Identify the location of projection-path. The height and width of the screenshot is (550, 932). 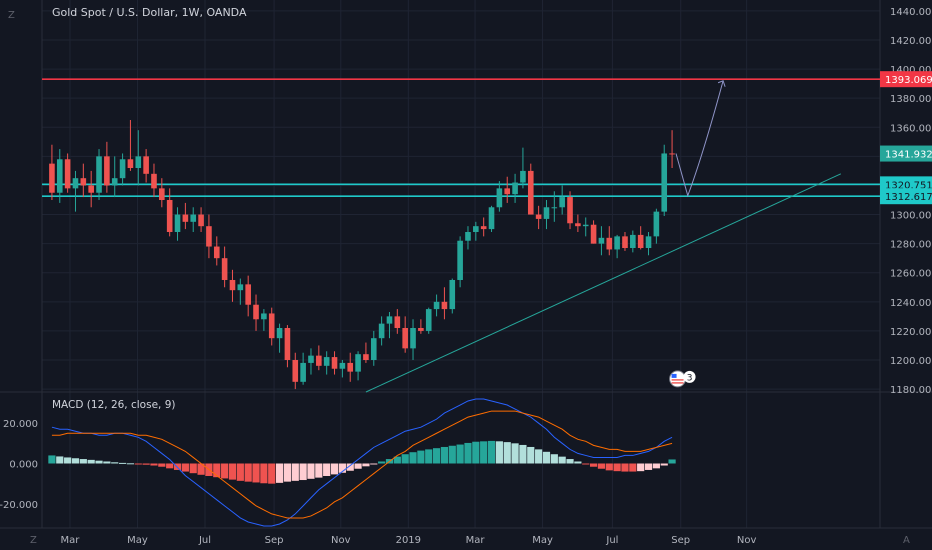
(699, 139).